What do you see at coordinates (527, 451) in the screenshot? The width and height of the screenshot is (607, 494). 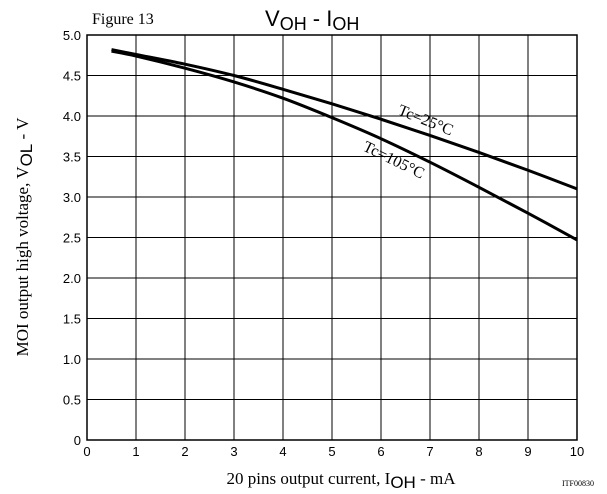 I see `x-tick-label: 9` at bounding box center [527, 451].